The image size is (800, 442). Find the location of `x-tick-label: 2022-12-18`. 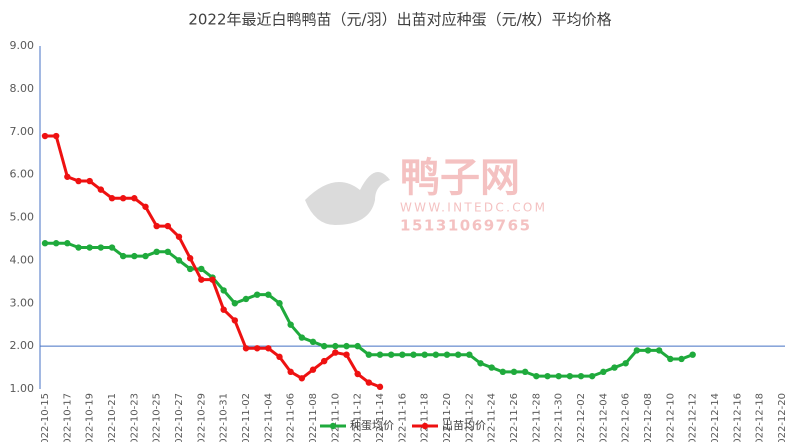

x-tick-label: 2022-12-18 is located at coordinates (760, 417).